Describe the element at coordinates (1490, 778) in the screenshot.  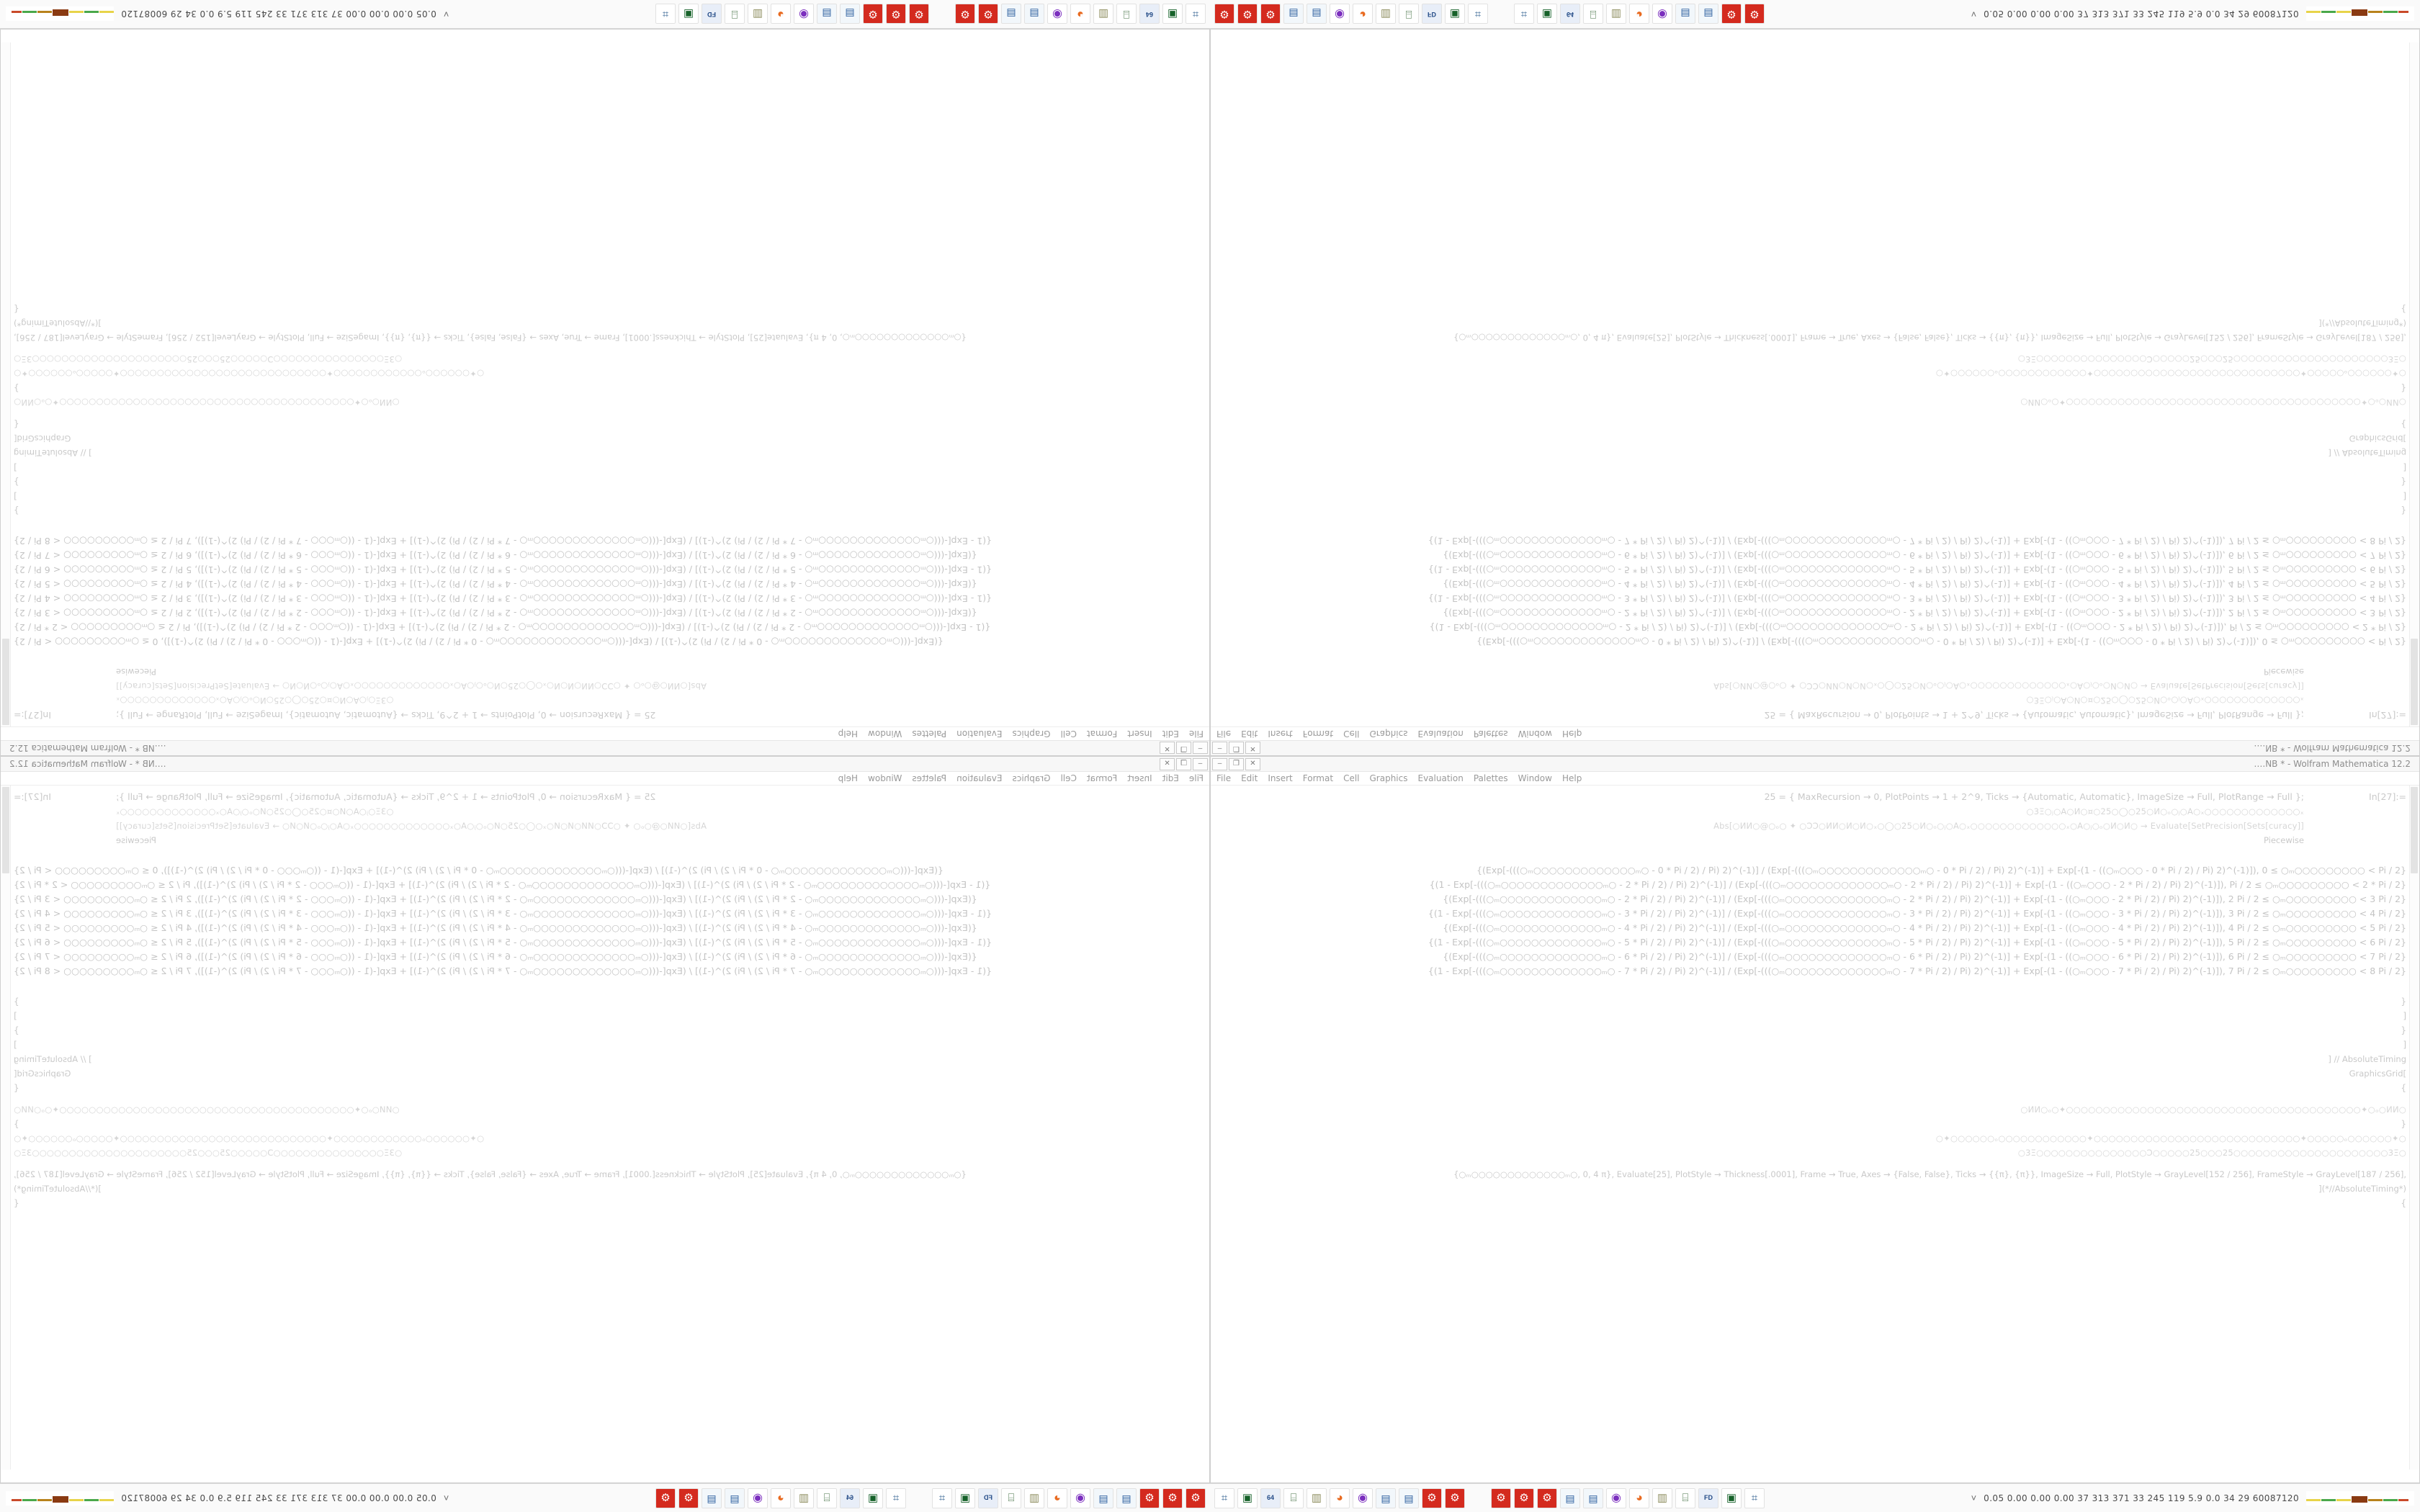
I see `menu-item-palettes: Palettes` at that location.